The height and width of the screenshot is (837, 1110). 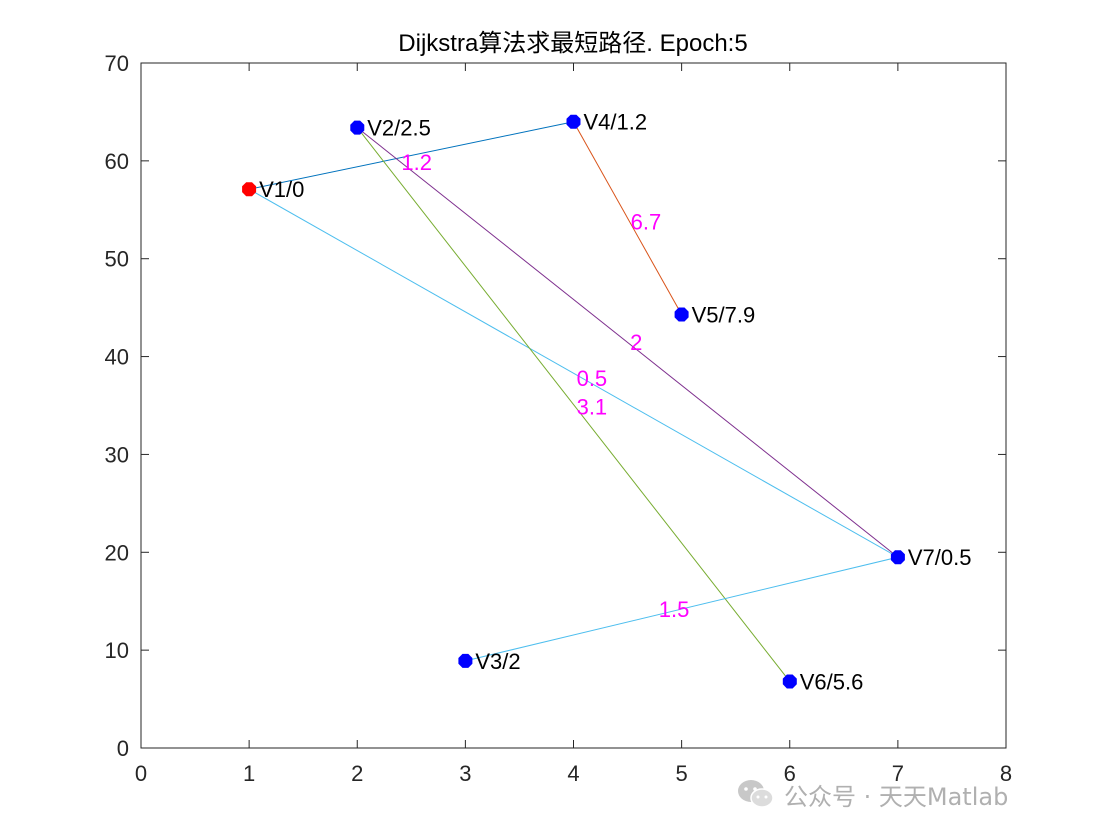 I want to click on edge-weight-labels: 1.2 6.7 2 0.5 3.1 1.5, so click(x=545, y=386).